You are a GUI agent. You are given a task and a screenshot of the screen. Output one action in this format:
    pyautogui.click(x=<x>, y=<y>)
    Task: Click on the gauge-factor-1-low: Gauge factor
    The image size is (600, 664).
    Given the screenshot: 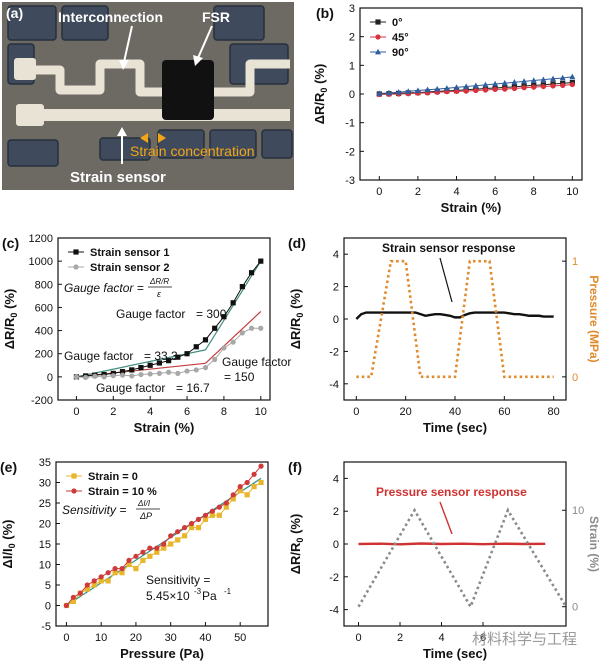 What is the action you would take?
    pyautogui.click(x=98, y=356)
    